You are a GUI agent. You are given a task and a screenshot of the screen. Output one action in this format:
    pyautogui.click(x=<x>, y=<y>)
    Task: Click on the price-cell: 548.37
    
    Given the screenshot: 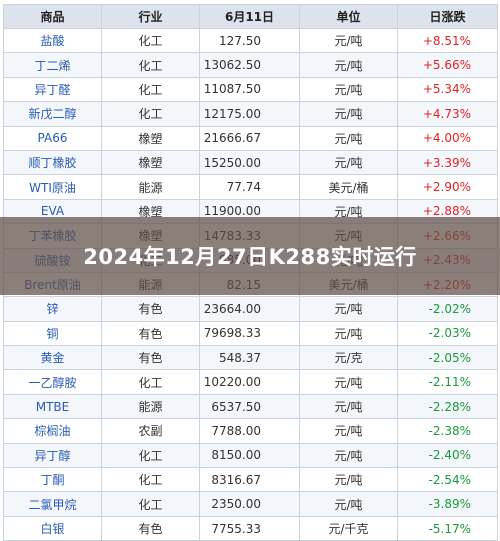 What is the action you would take?
    pyautogui.click(x=249, y=358)
    